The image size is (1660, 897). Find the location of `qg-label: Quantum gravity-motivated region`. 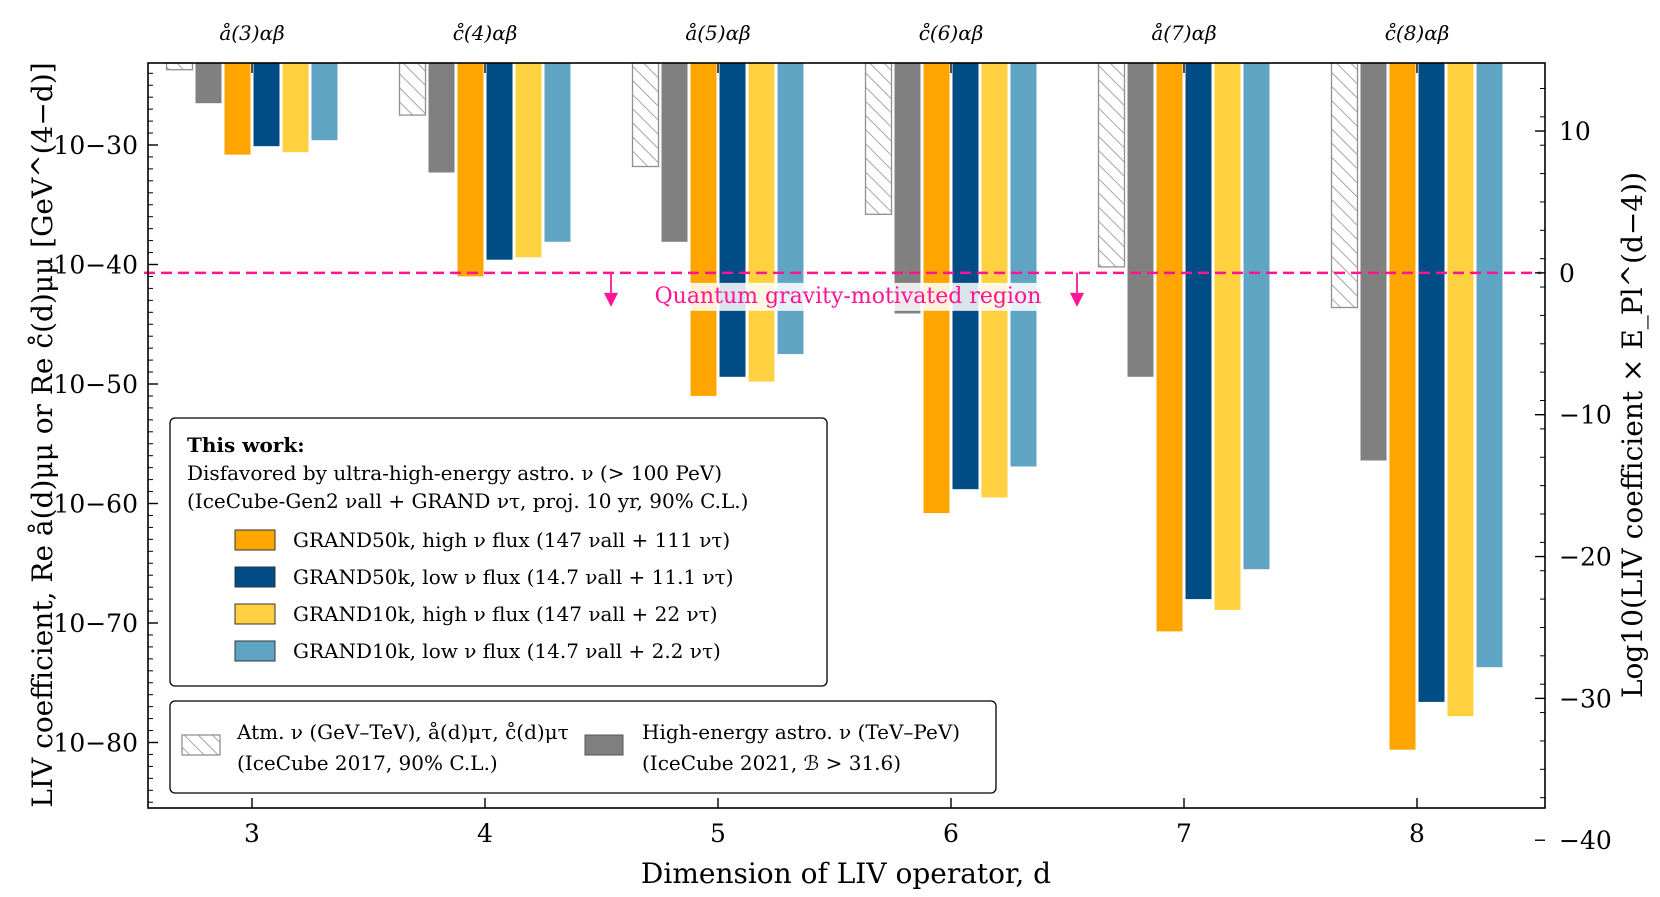

qg-label: Quantum gravity-motivated region is located at coordinates (848, 296).